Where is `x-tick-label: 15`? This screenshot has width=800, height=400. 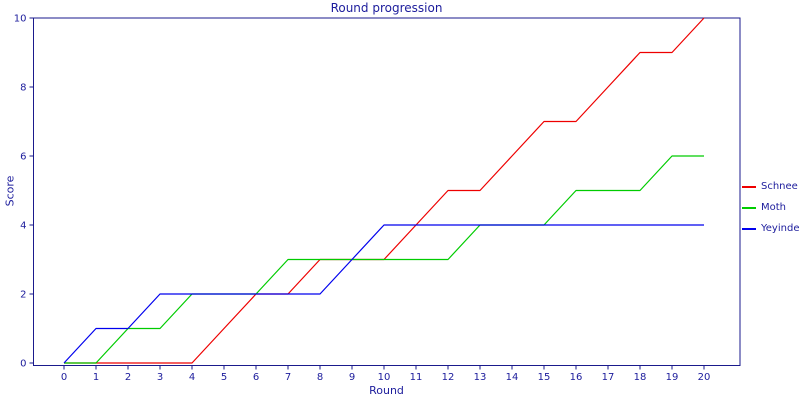 x-tick-label: 15 is located at coordinates (544, 377).